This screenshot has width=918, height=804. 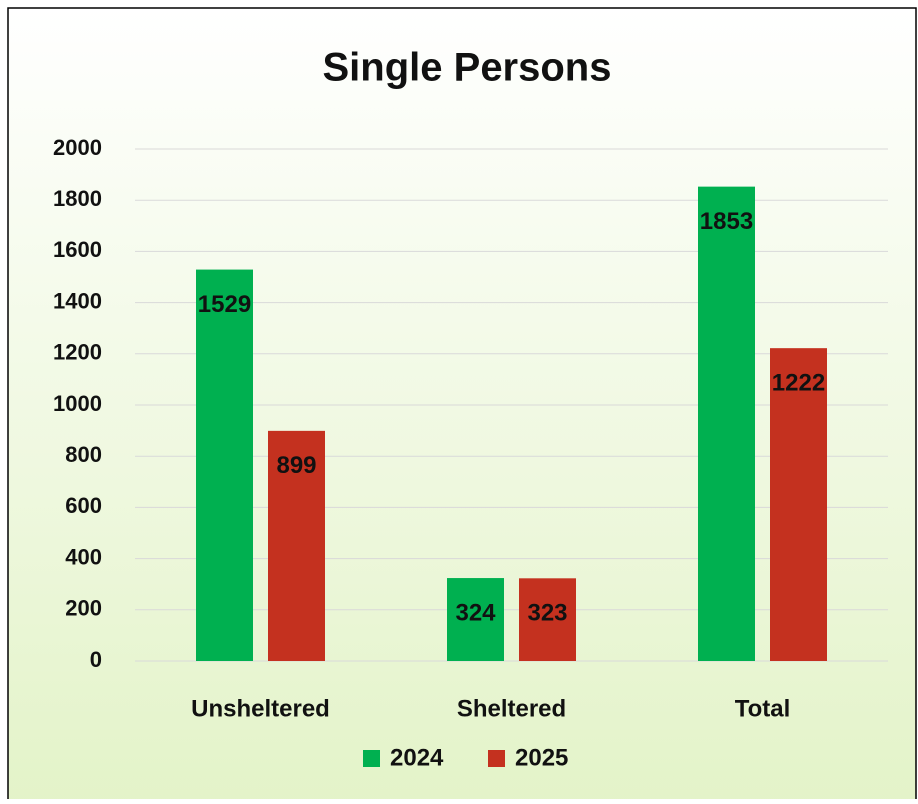 What do you see at coordinates (77, 147) in the screenshot?
I see `y-tick-label: 2000` at bounding box center [77, 147].